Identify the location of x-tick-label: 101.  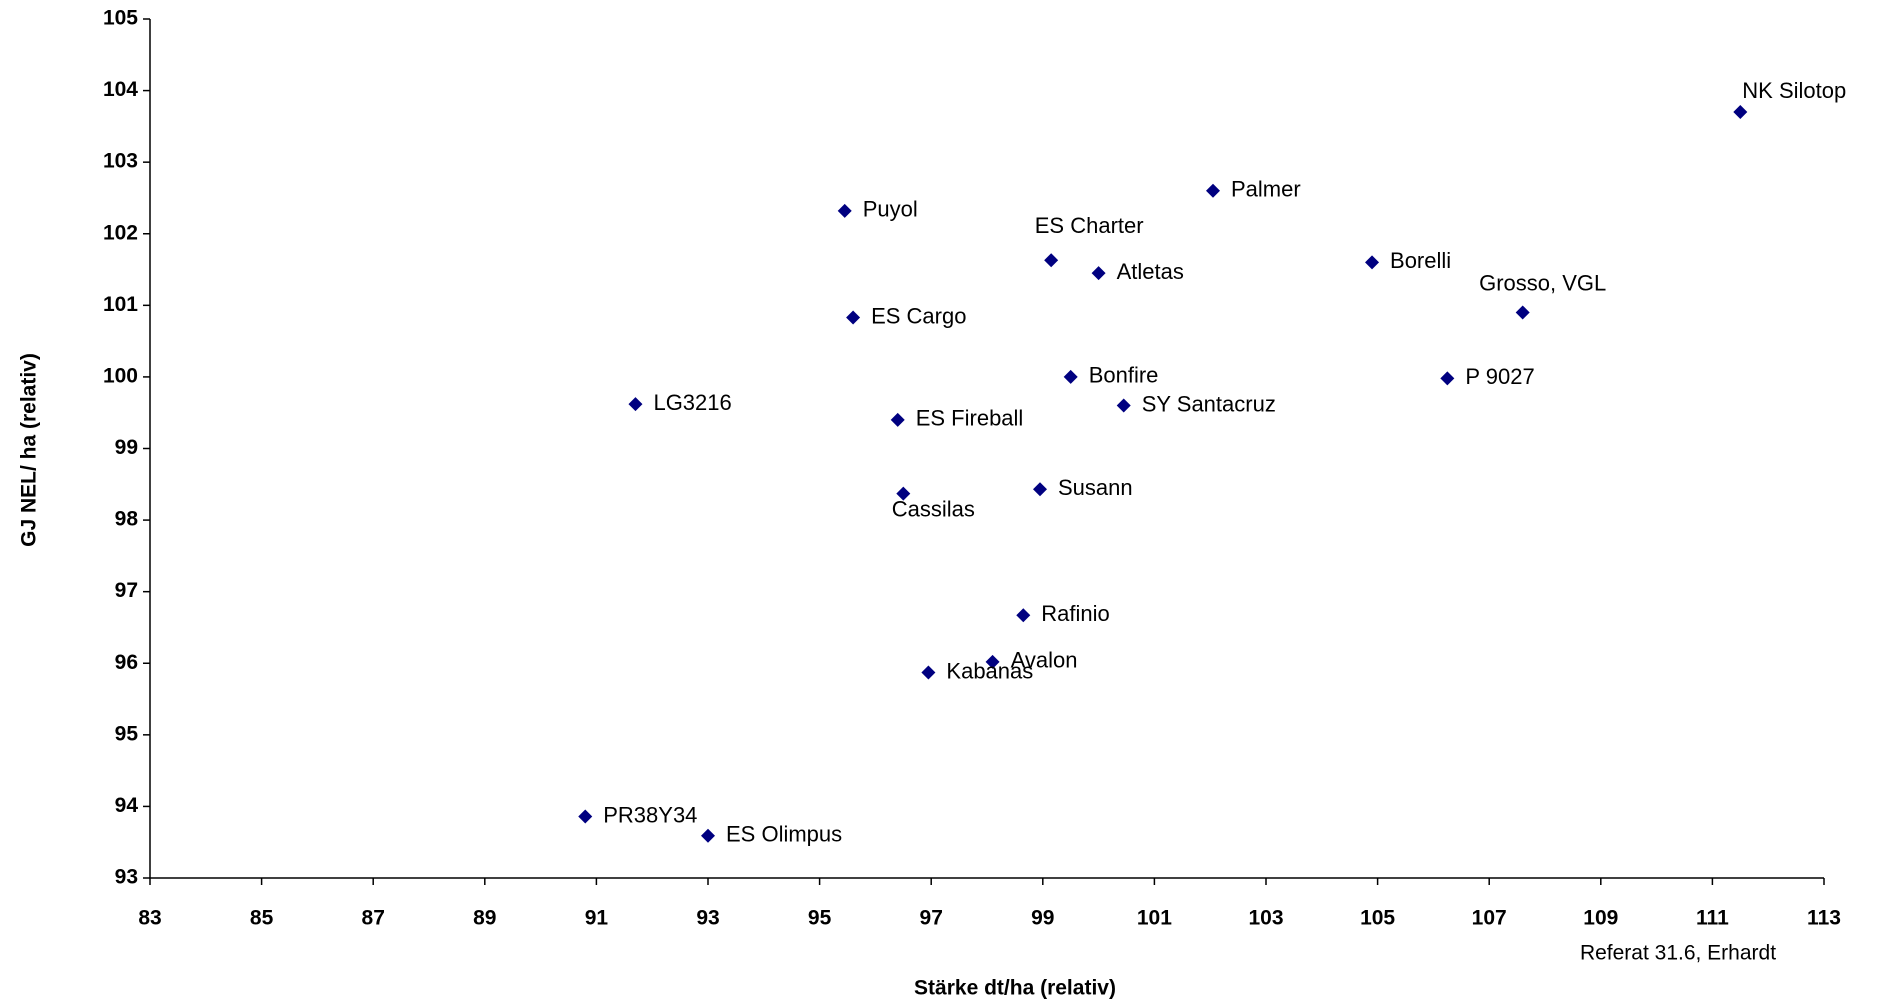
(1154, 918).